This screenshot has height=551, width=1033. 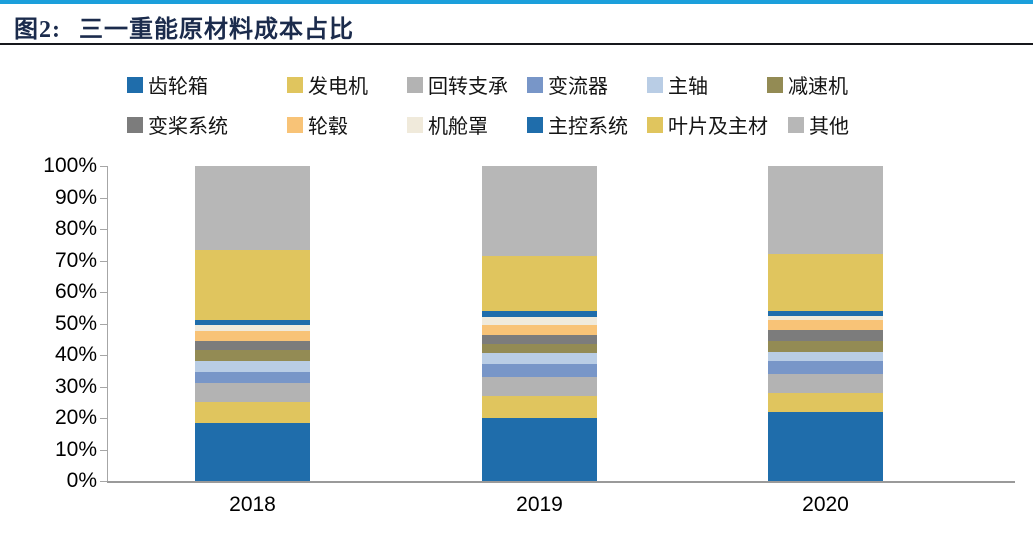 I want to click on x-axis-label: 2019, so click(x=539, y=504).